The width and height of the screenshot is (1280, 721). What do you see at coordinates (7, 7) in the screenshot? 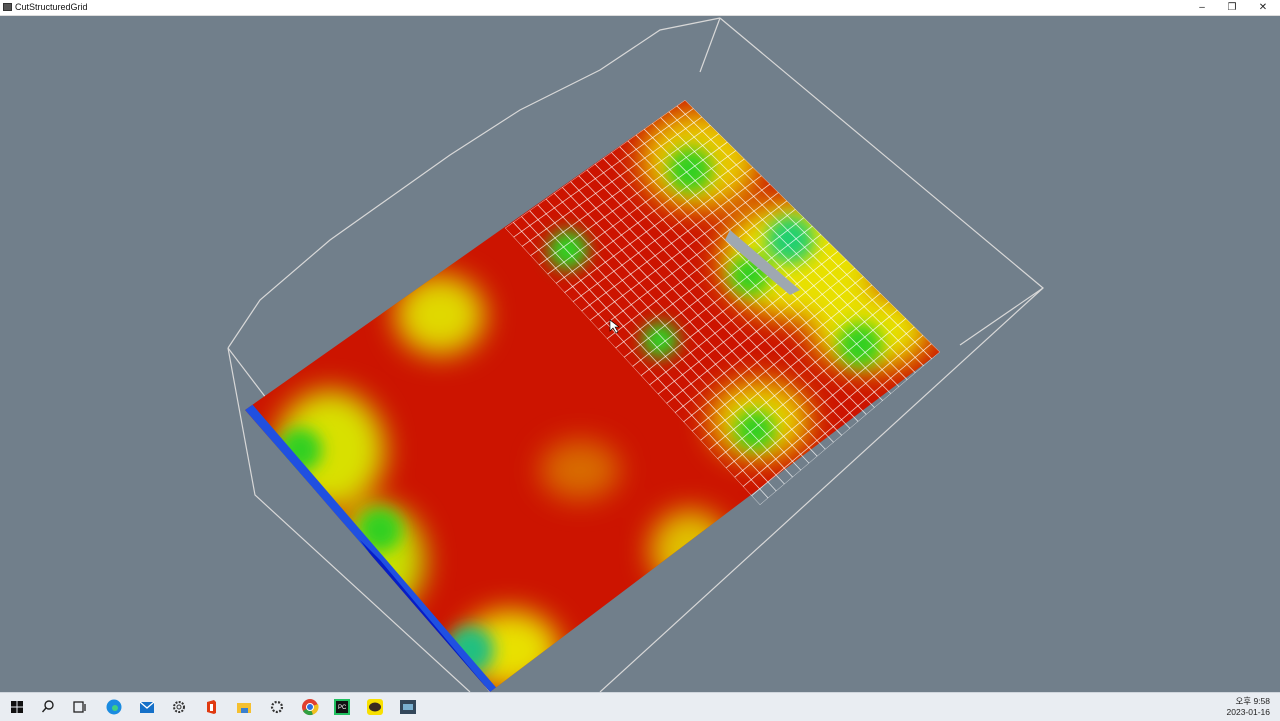
I see `app-icon` at bounding box center [7, 7].